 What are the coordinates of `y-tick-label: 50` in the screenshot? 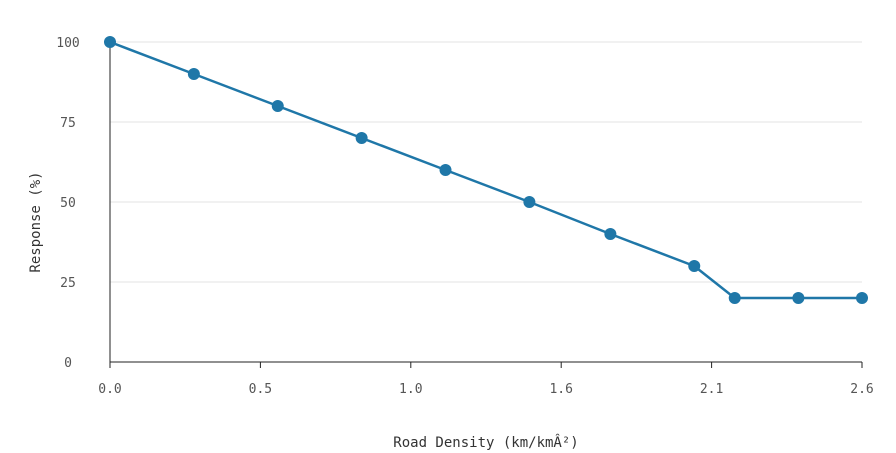 It's located at (68, 203).